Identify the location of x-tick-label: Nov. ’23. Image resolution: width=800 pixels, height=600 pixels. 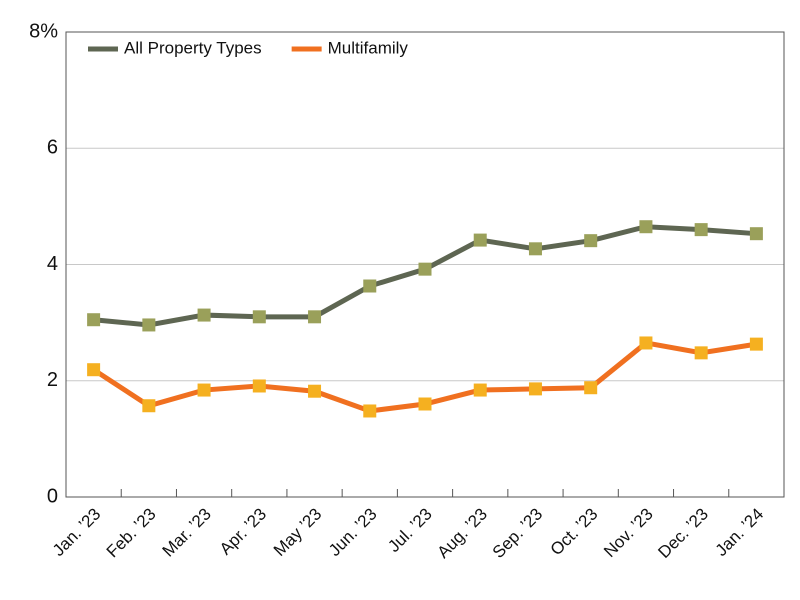
(628, 532).